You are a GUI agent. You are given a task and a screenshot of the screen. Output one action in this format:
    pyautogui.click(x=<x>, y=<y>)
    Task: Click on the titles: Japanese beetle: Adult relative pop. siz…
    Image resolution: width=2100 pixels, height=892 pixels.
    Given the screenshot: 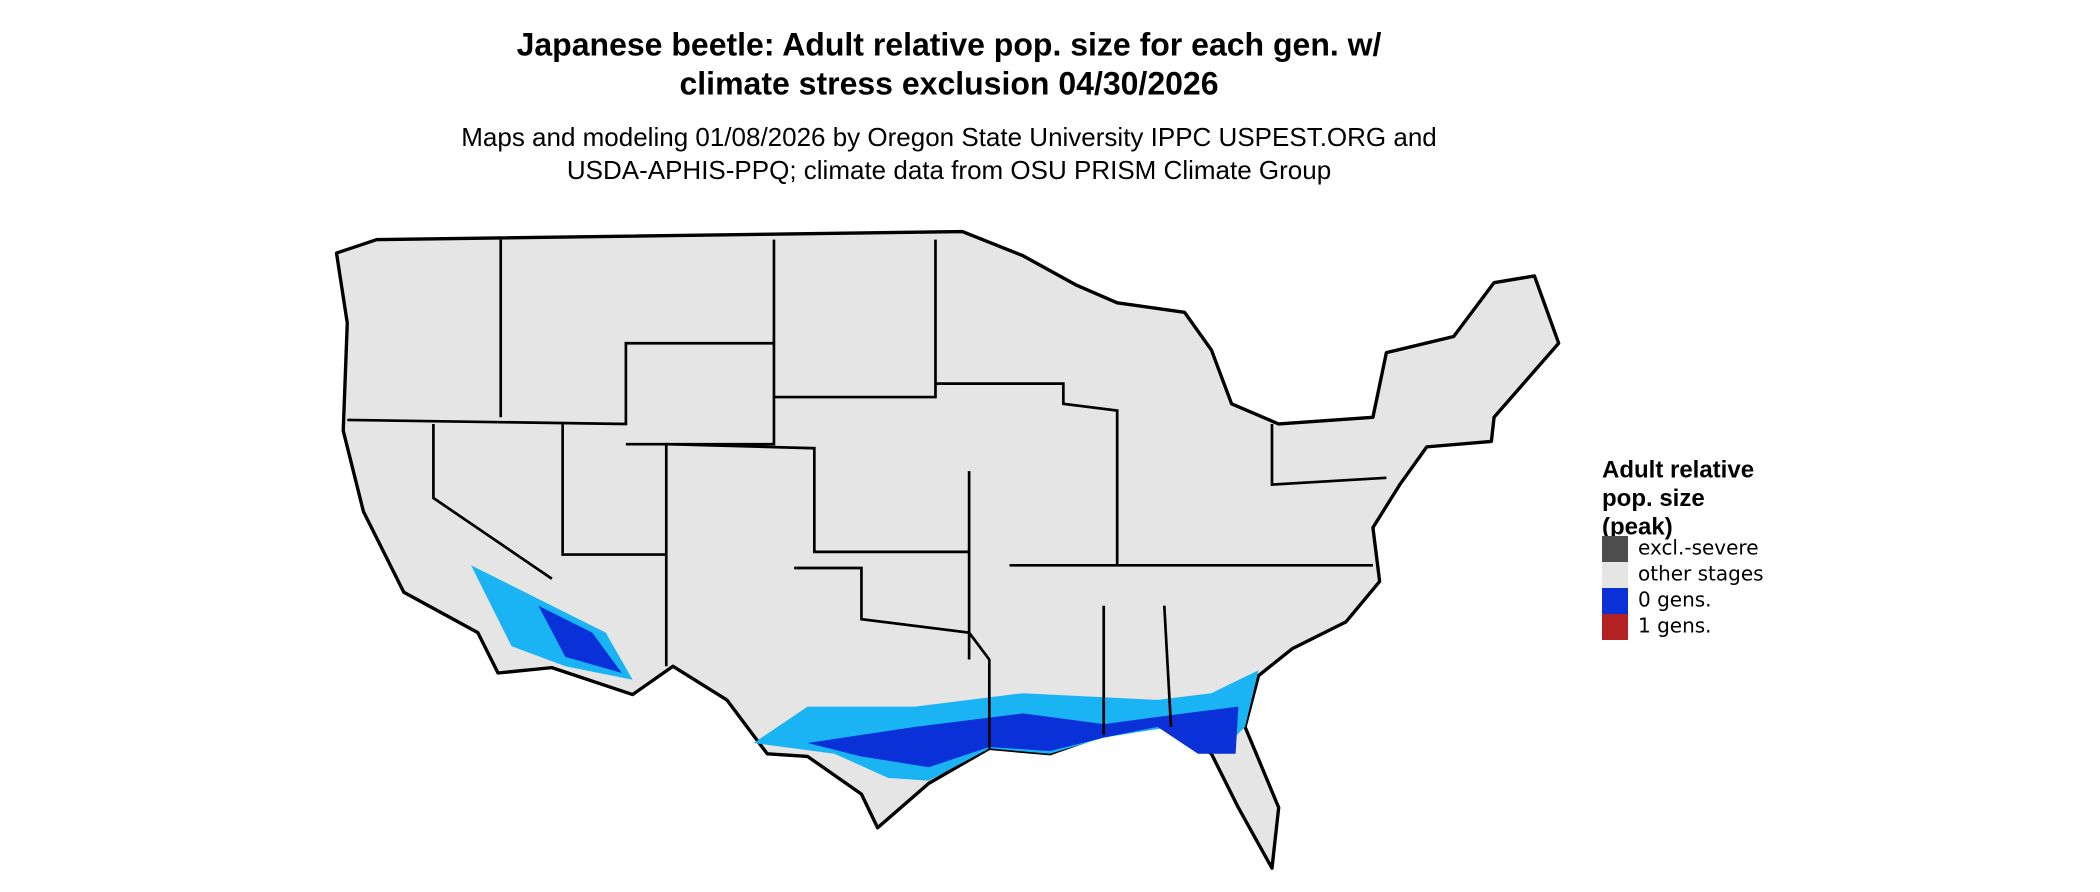 What is the action you would take?
    pyautogui.click(x=949, y=105)
    